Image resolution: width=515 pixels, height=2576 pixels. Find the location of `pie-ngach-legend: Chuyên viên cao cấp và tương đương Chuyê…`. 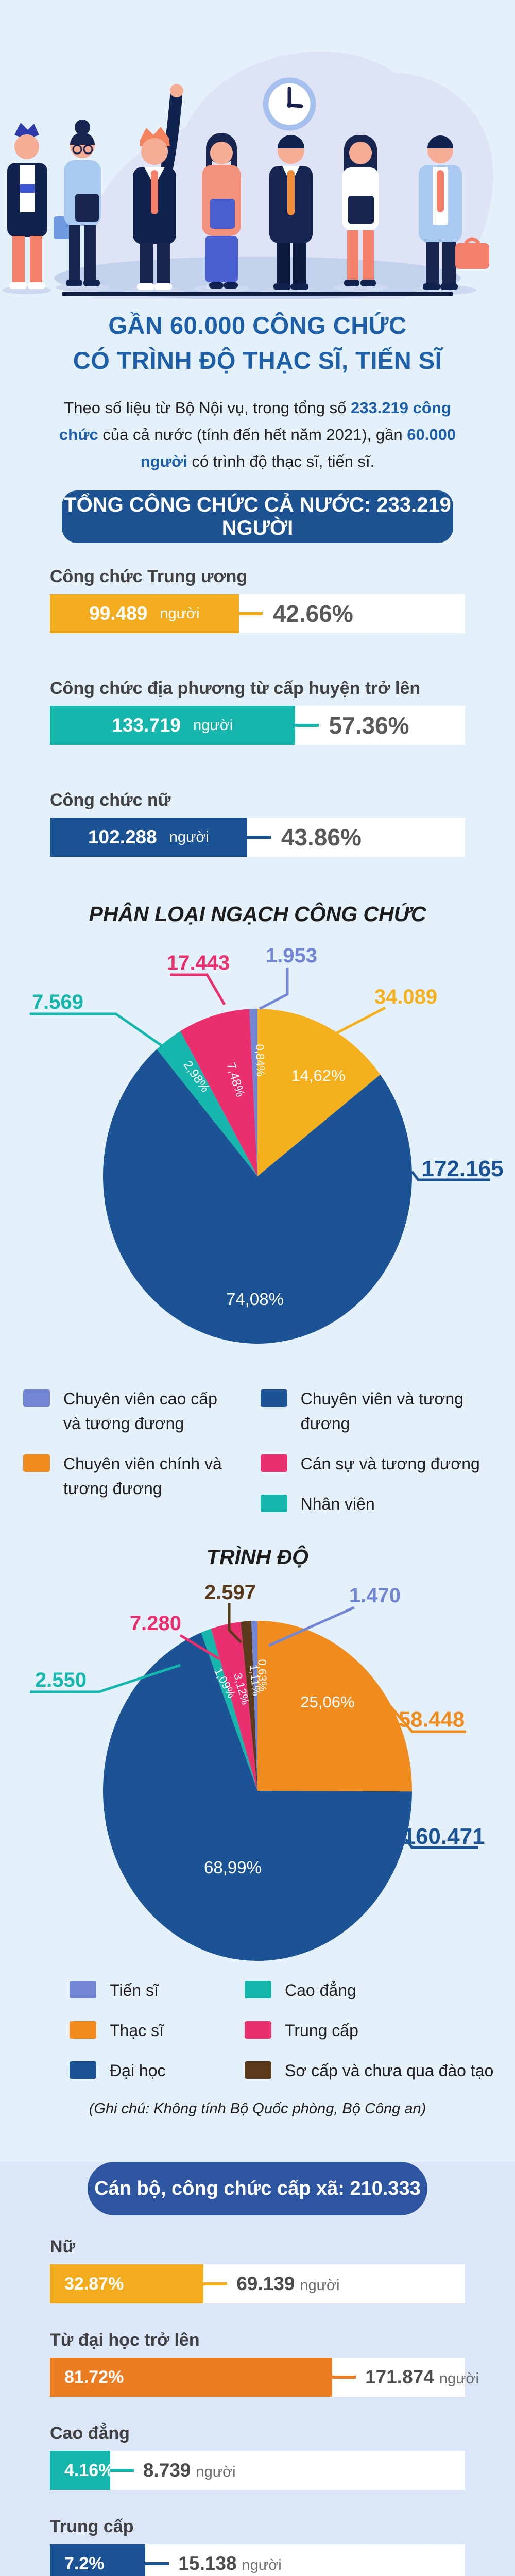

pie-ngach-legend: Chuyên viên cao cấp và tương đương Chuyê… is located at coordinates (269, 1451).